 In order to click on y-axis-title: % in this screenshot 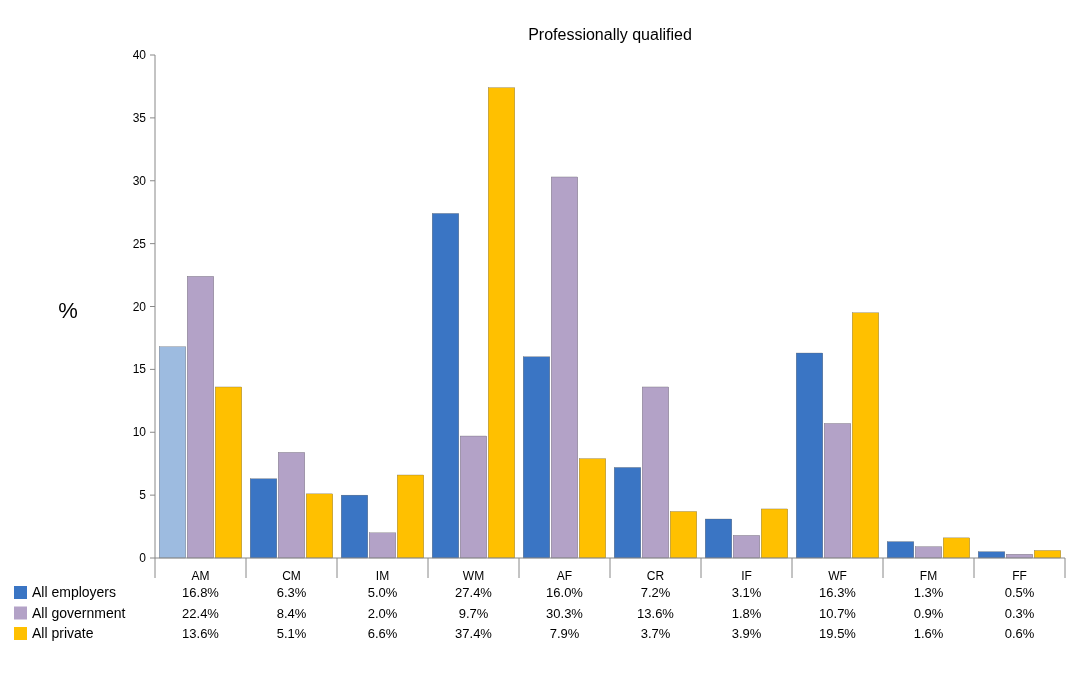, I will do `click(68, 310)`.